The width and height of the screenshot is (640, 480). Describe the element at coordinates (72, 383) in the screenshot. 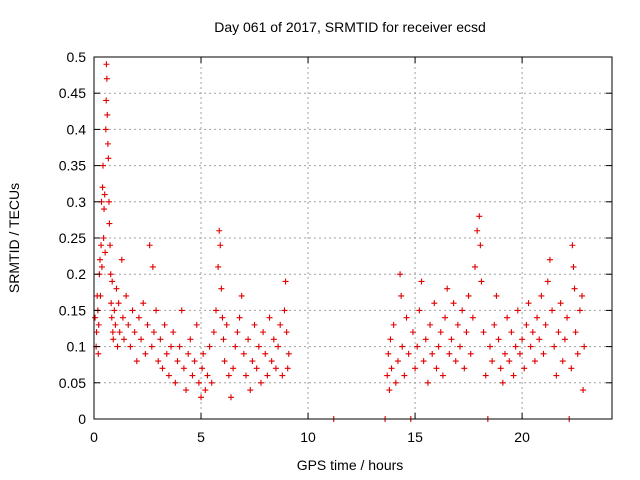

I see `y-tick-label: 0.05` at that location.